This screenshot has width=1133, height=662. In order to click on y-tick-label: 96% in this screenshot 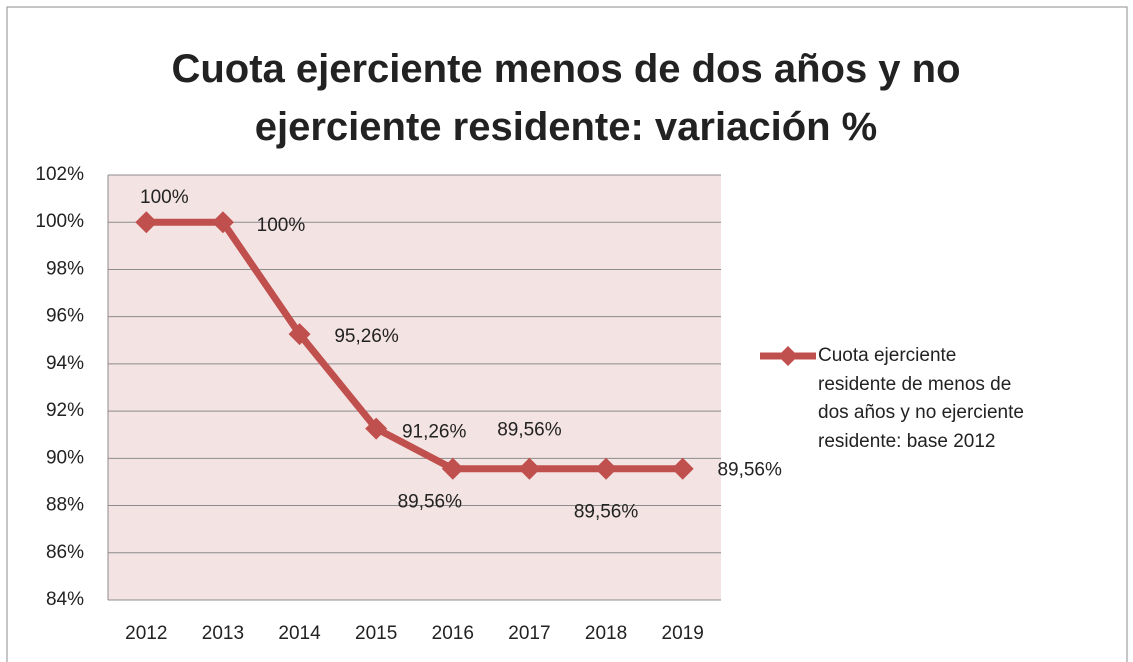, I will do `click(65, 316)`.